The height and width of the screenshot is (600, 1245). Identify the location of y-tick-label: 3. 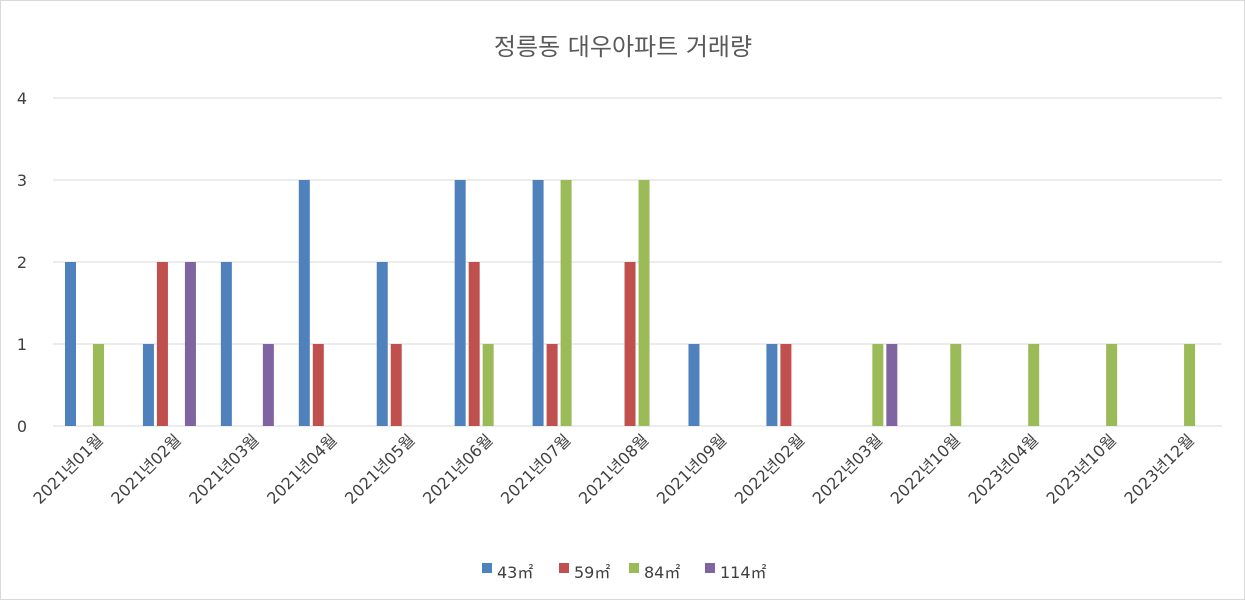
(22, 180).